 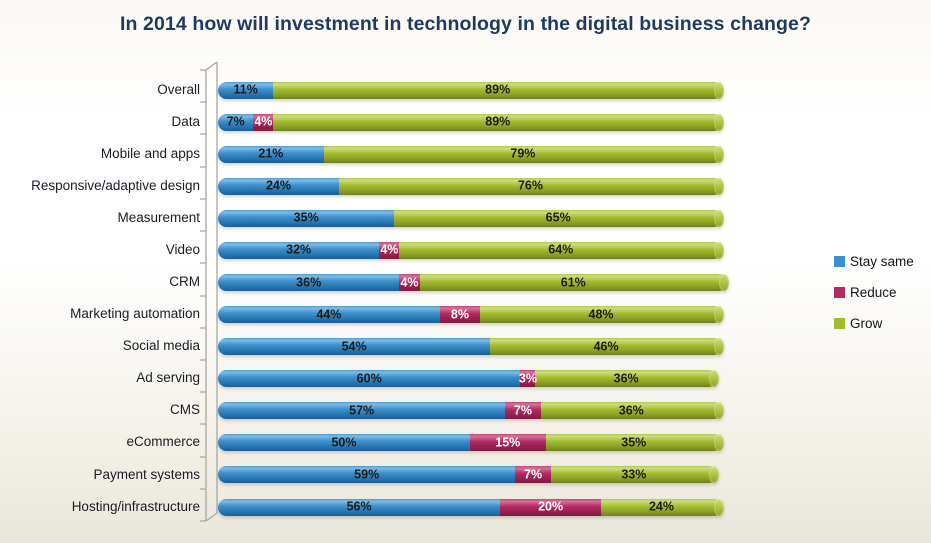 What do you see at coordinates (146, 474) in the screenshot?
I see `category-label: Payment systems` at bounding box center [146, 474].